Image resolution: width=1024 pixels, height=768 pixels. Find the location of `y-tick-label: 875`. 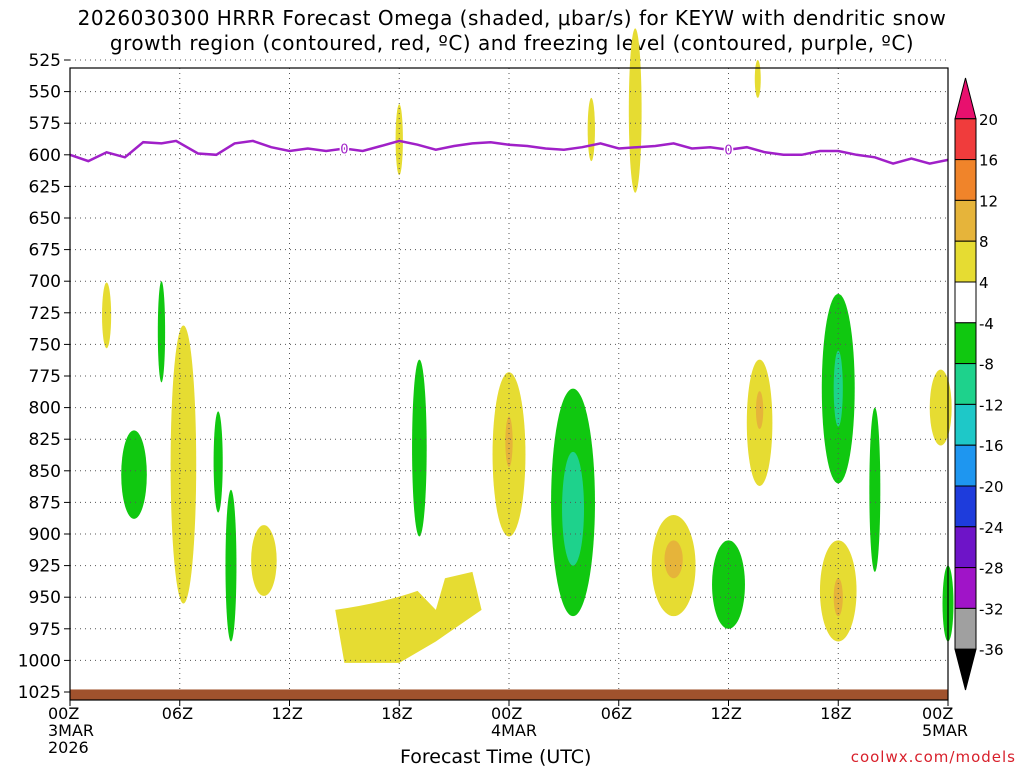

y-tick-label: 875 is located at coordinates (45, 503).